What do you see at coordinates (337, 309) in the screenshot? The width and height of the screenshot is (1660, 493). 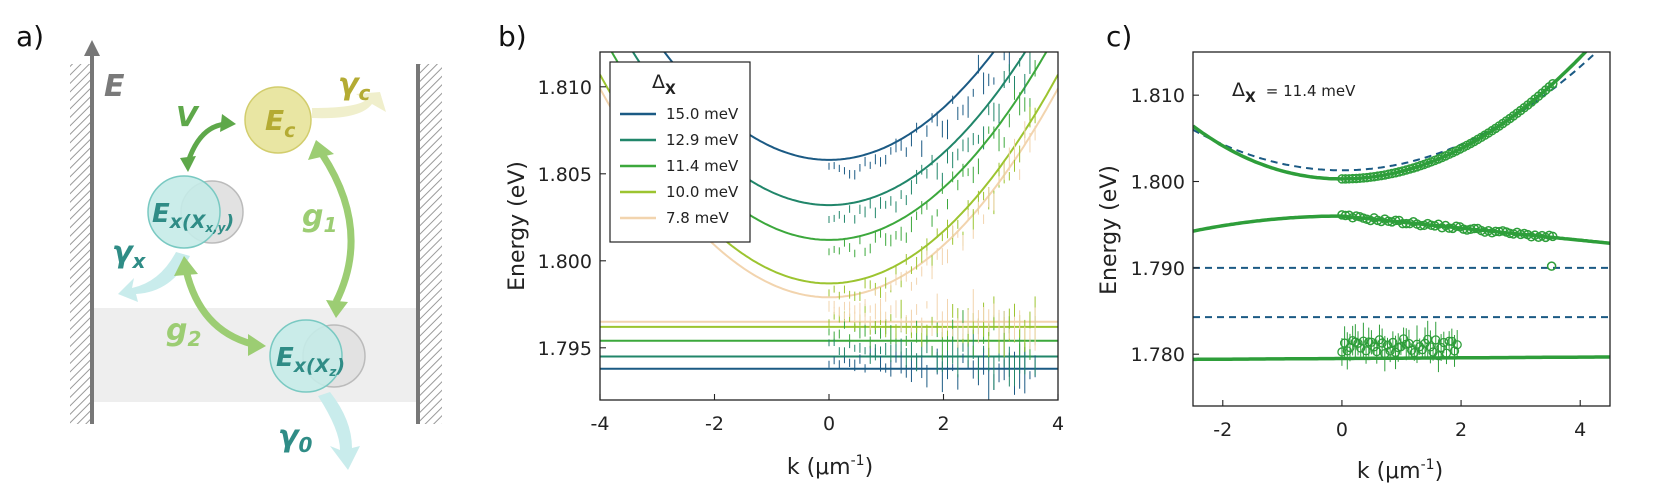 I see `g1-arrowhead-bottom` at bounding box center [337, 309].